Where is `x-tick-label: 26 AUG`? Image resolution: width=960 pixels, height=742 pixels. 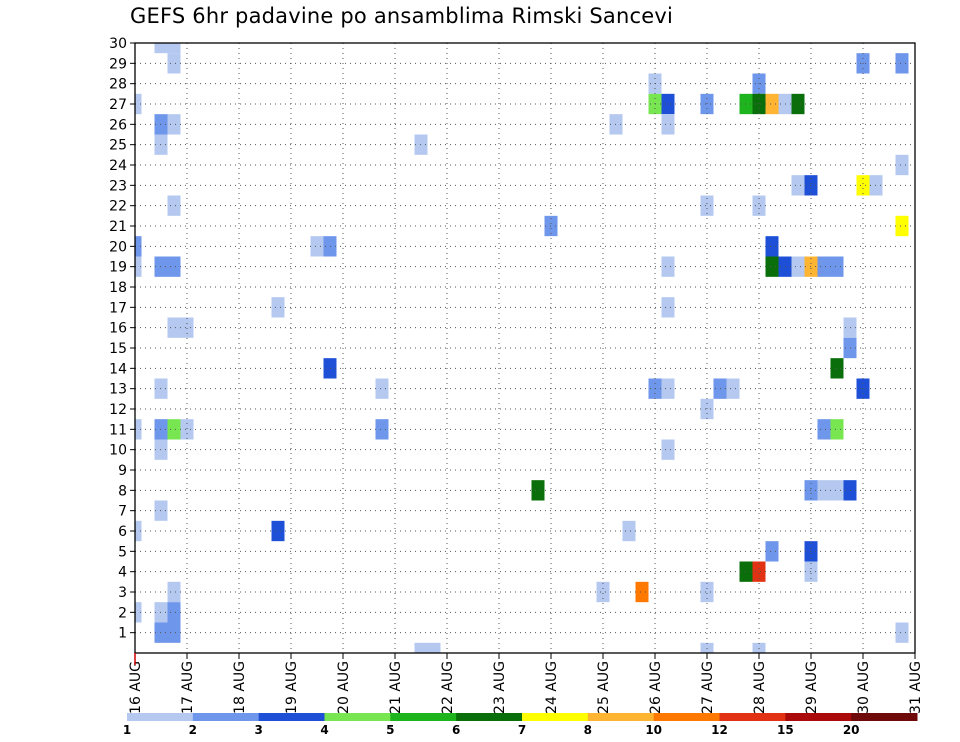 x-tick-label: 26 AUG is located at coordinates (656, 687).